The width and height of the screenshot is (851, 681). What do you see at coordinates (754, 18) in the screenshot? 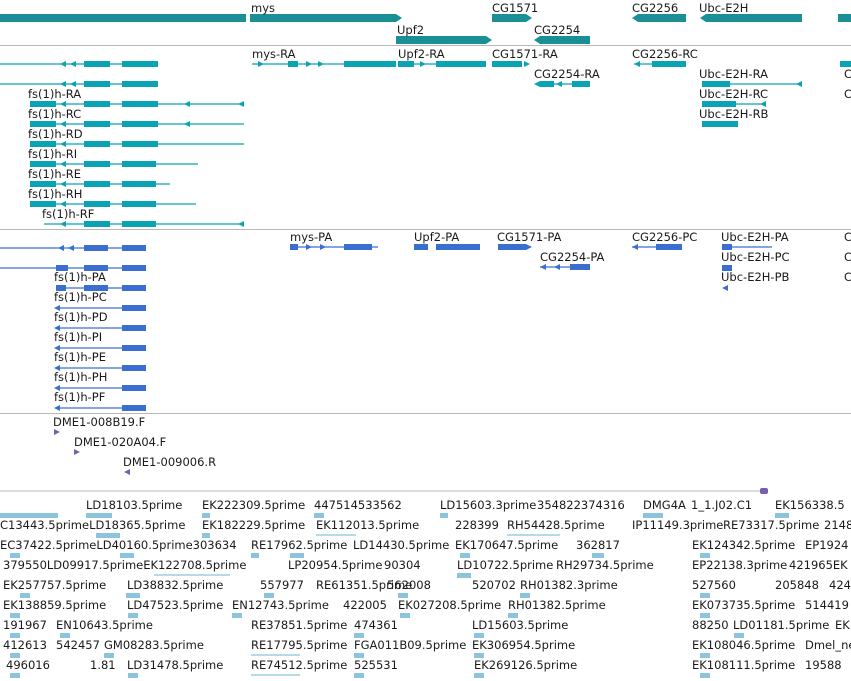
I see `gene-bar-ubc-e2h` at bounding box center [754, 18].